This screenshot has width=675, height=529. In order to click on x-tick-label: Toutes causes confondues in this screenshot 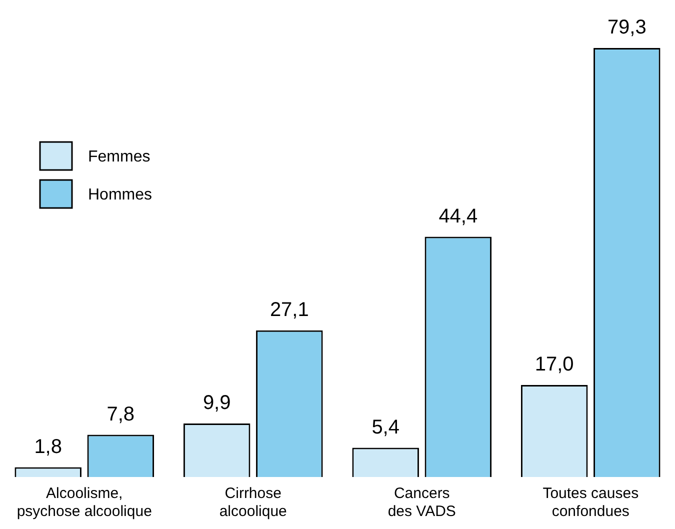, I will do `click(590, 502)`.